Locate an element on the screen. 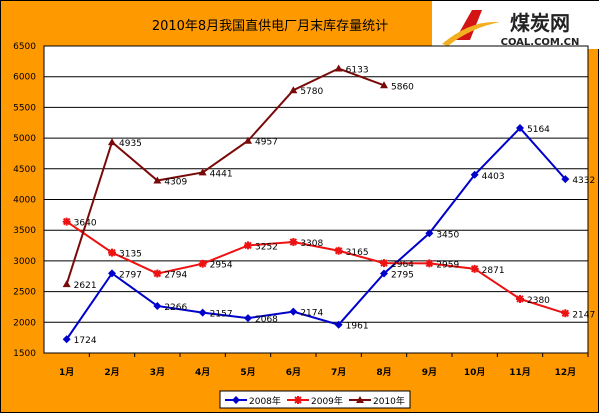  x-tick-label: 6月 is located at coordinates (293, 372).